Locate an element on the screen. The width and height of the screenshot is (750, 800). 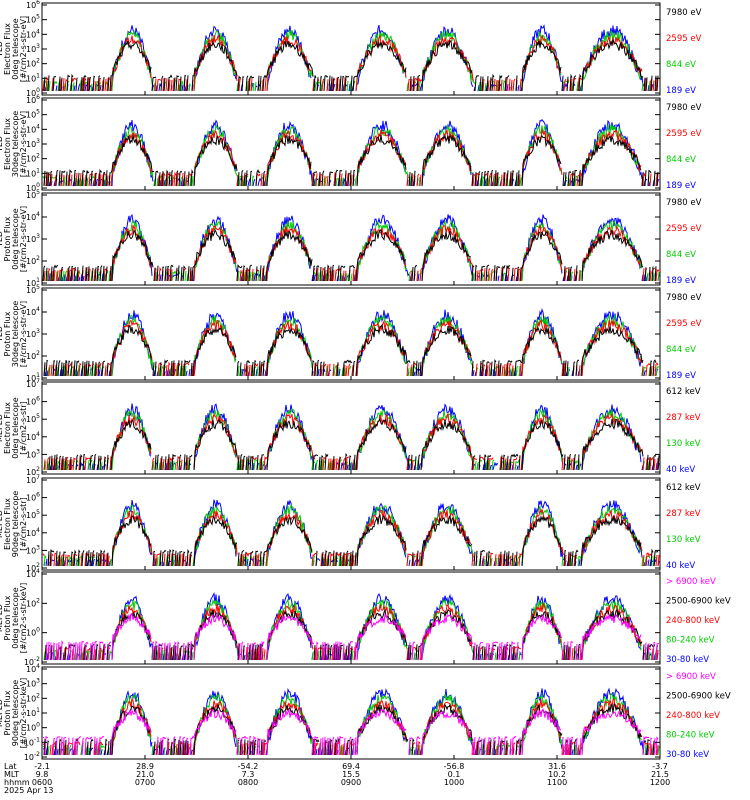
legend-label: > 6900 keV is located at coordinates (691, 677).